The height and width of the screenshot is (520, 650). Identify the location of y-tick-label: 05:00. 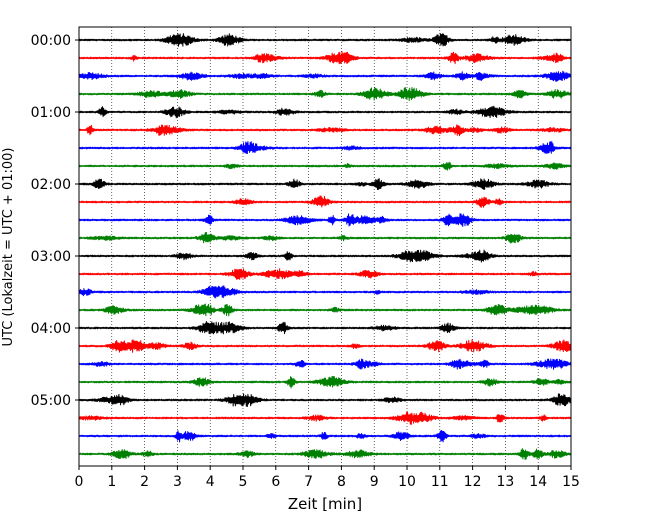
(51, 401).